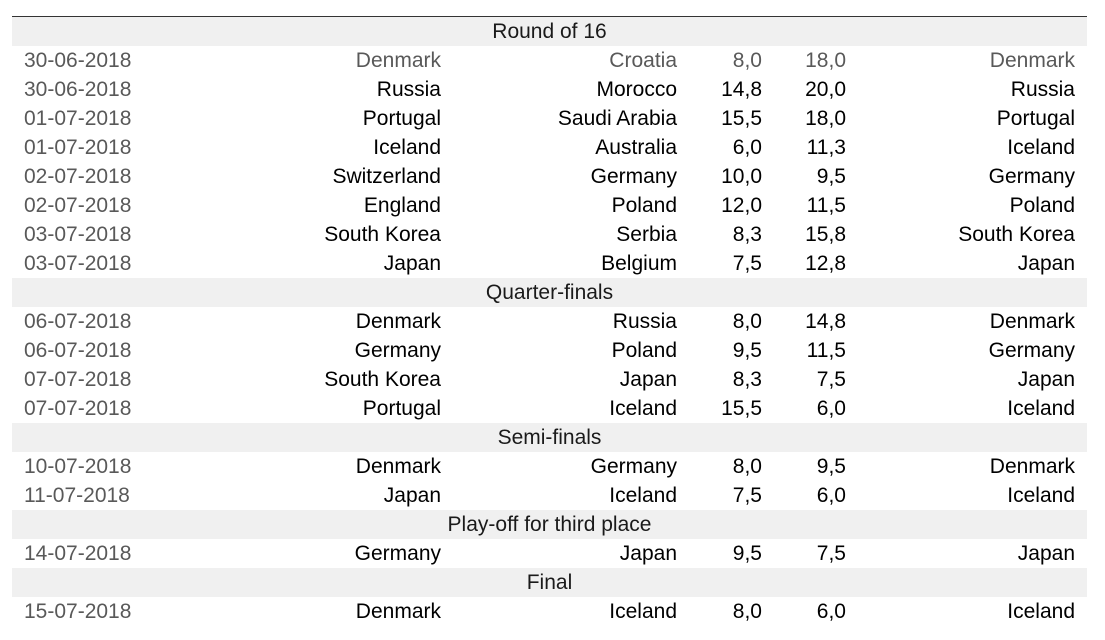 Image resolution: width=1105 pixels, height=640 pixels. What do you see at coordinates (549, 437) in the screenshot?
I see `section-header: Semi-finals` at bounding box center [549, 437].